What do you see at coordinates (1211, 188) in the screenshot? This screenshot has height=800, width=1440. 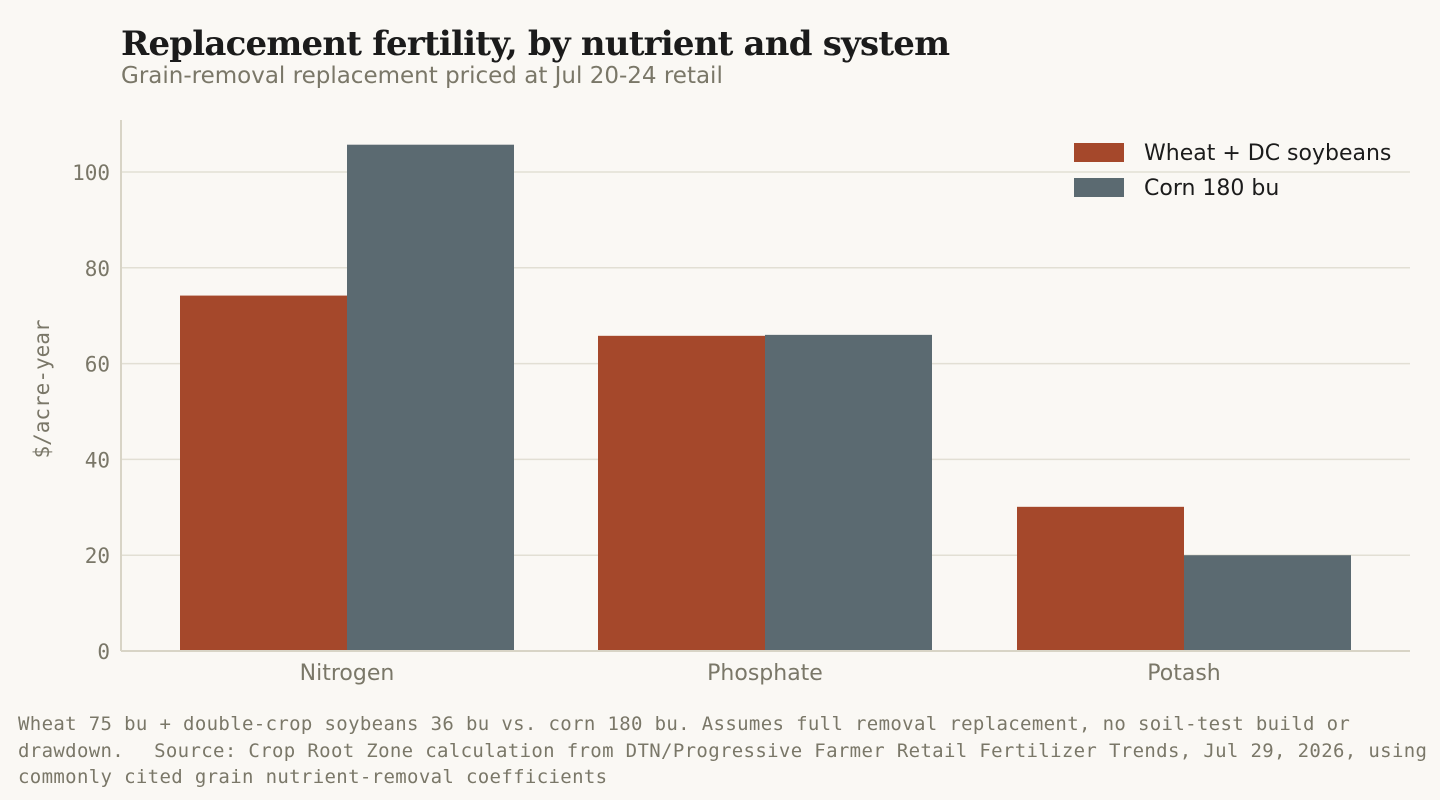 I see `legend-label-corn: Corn 180 bu` at bounding box center [1211, 188].